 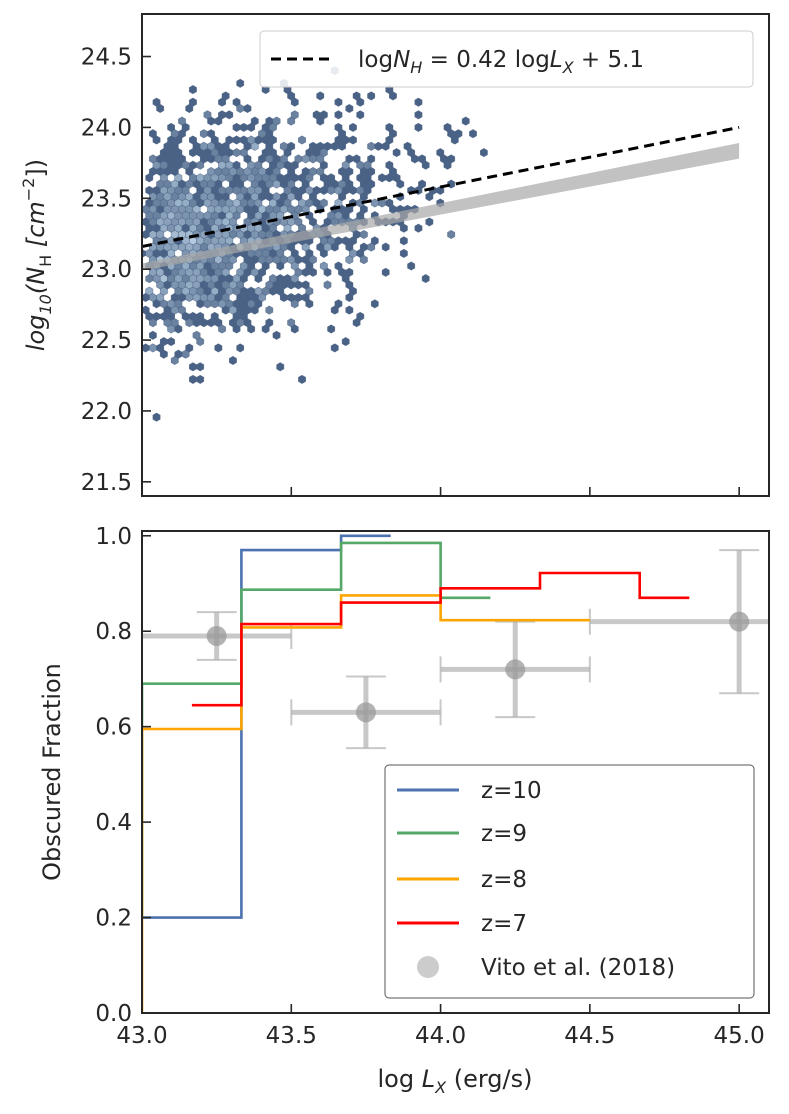 I want to click on step-line-z10, so click(x=266, y=726).